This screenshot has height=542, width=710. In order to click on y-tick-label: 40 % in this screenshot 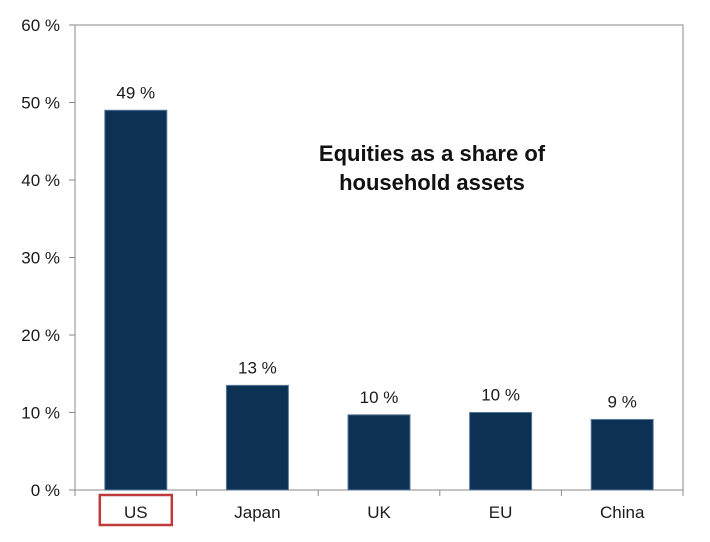, I will do `click(40, 180)`.